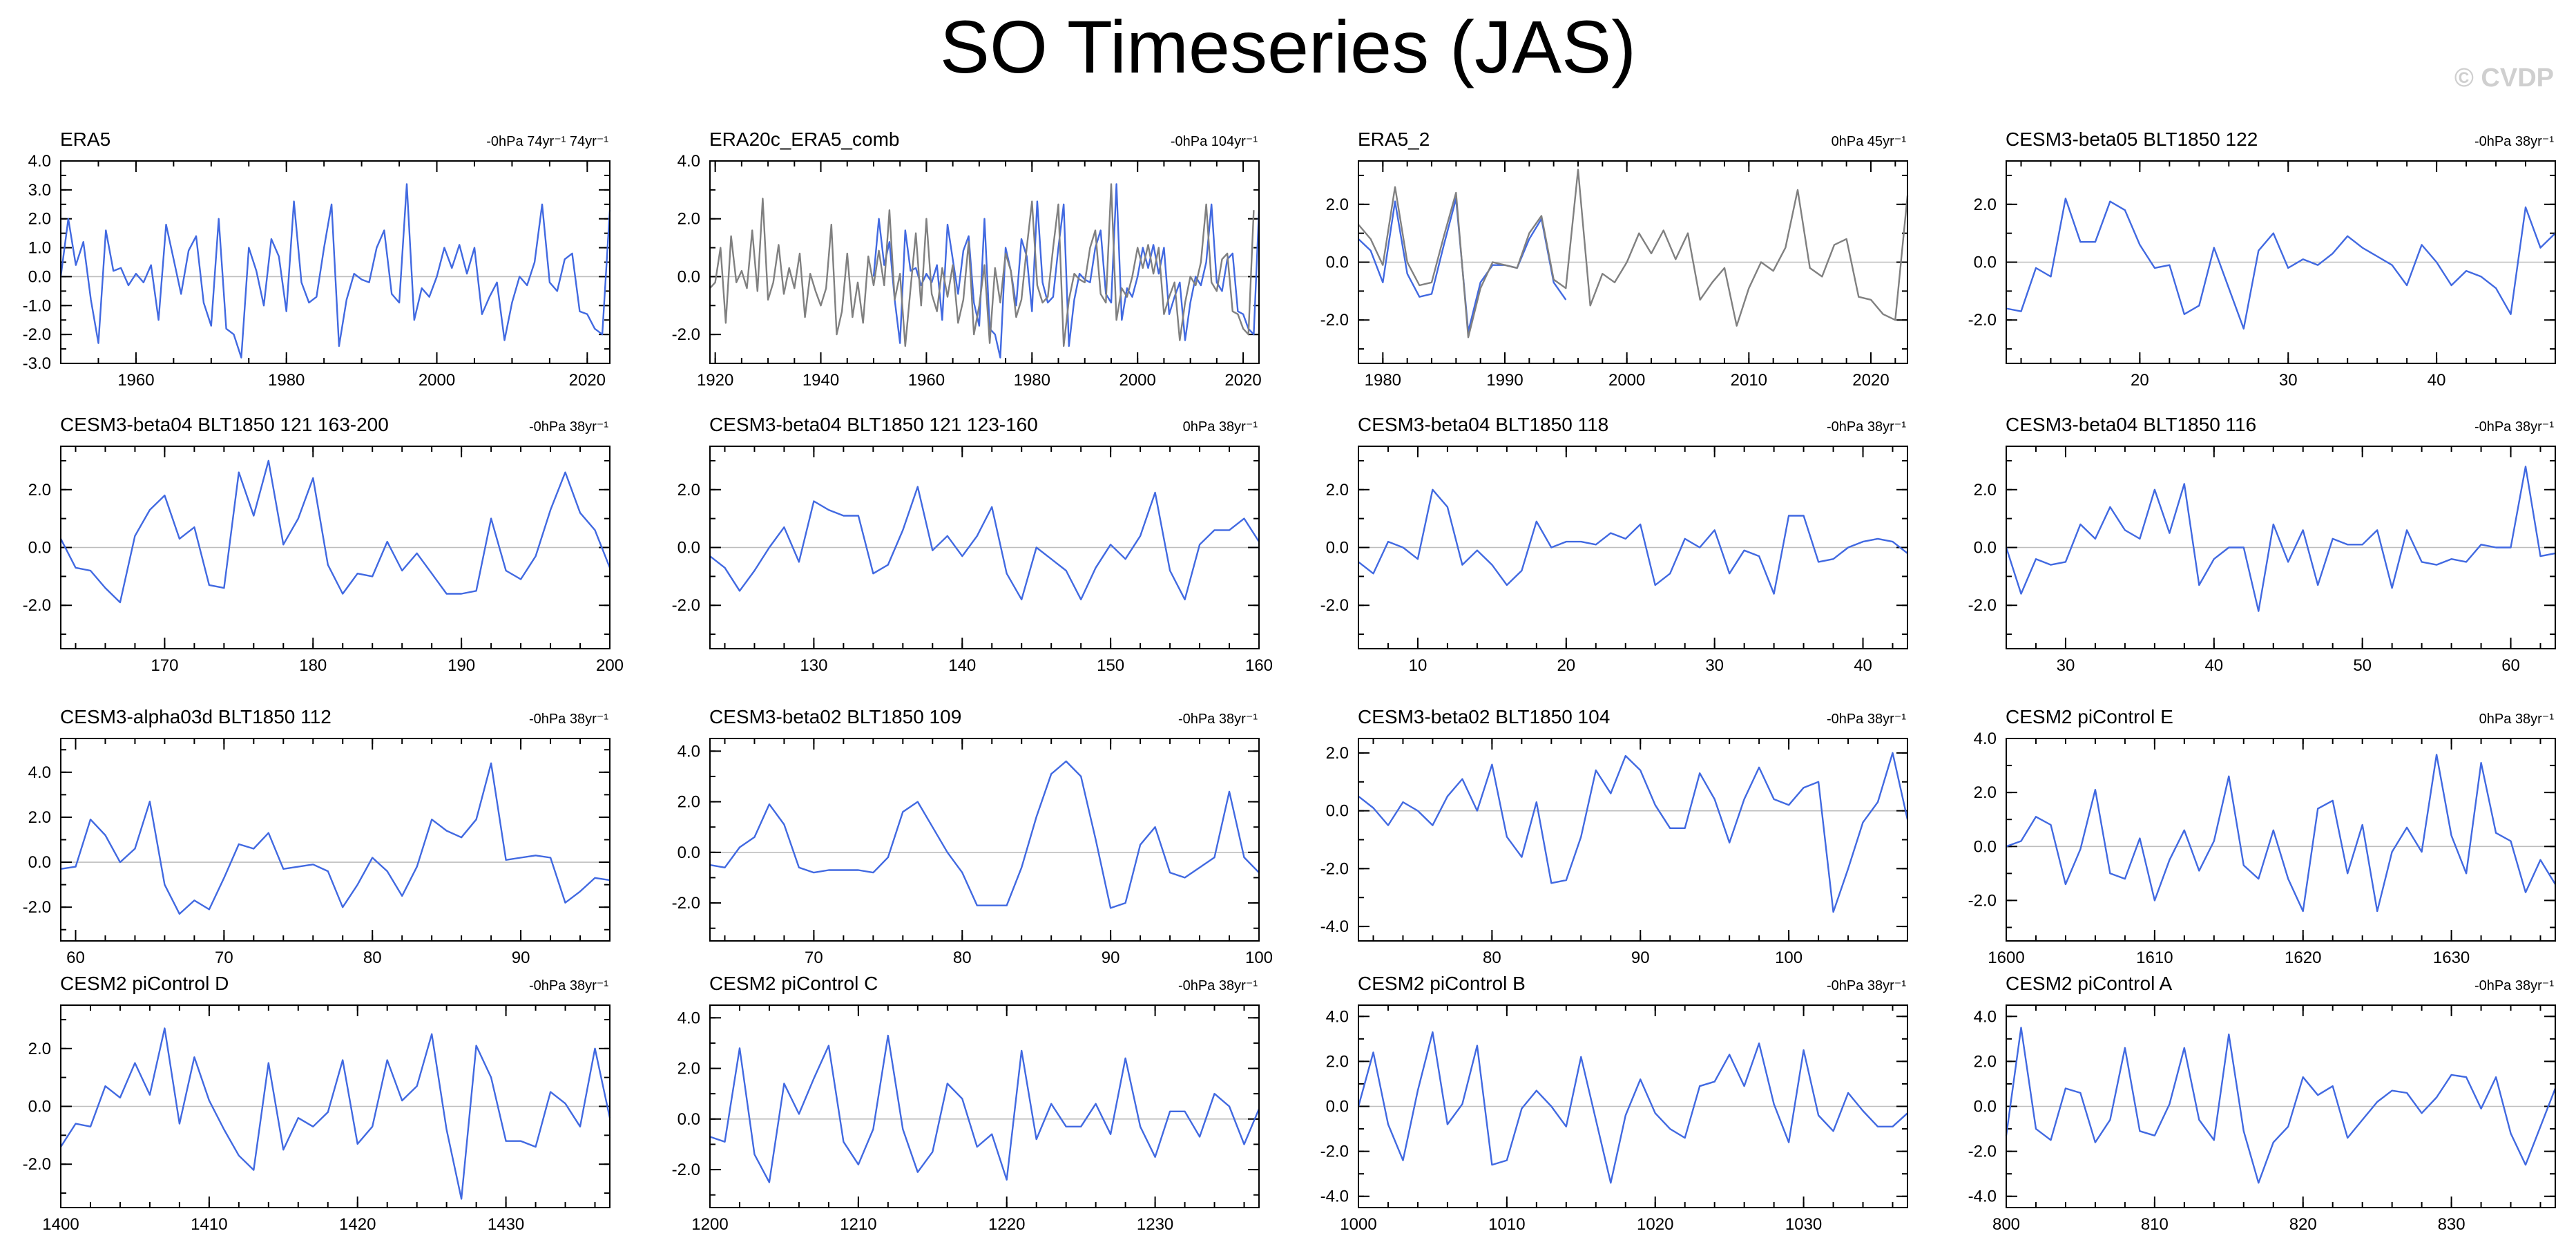  Describe the element at coordinates (75, 958) in the screenshot. I see `x-tick-label: 60` at that location.